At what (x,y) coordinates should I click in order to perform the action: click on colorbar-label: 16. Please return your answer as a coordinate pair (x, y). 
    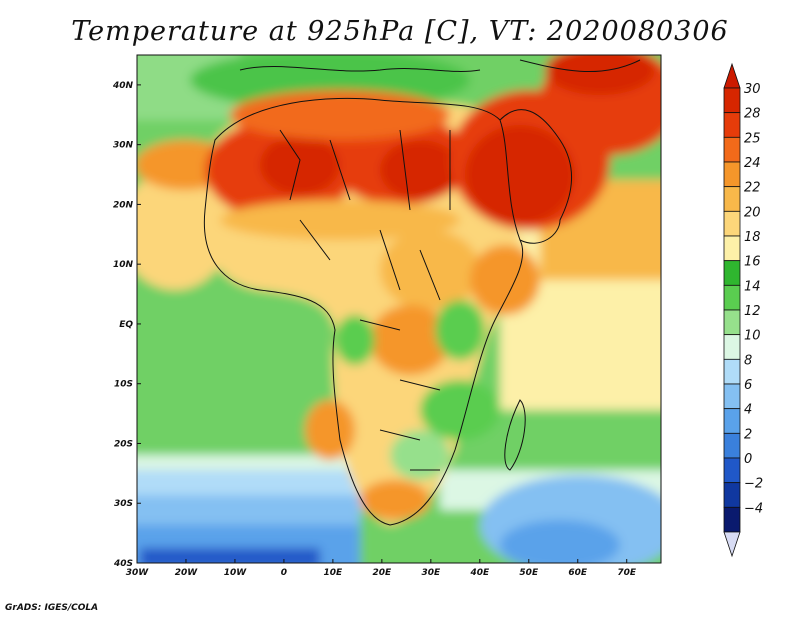
    Looking at the image, I should click on (752, 262).